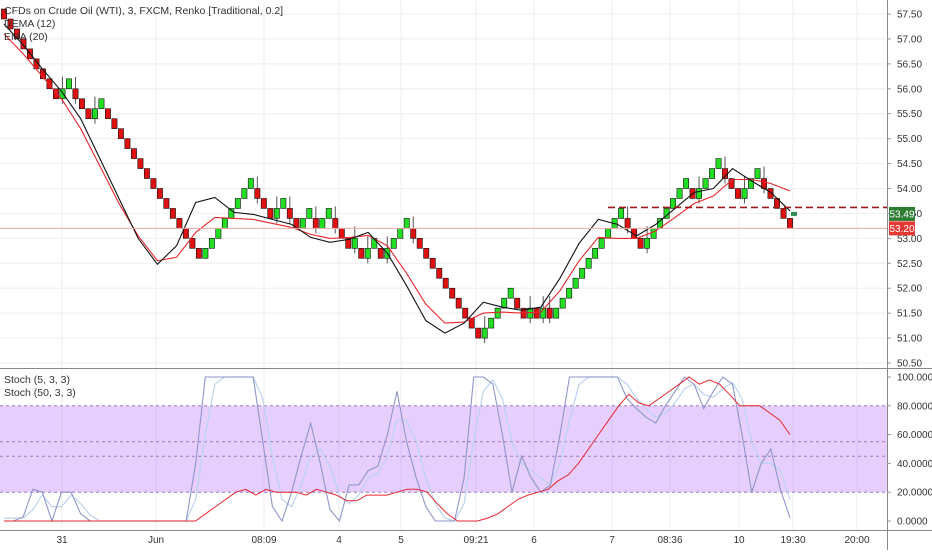 The image size is (932, 555). Describe the element at coordinates (909, 264) in the screenshot. I see `y-tick-label: 52.50` at that location.